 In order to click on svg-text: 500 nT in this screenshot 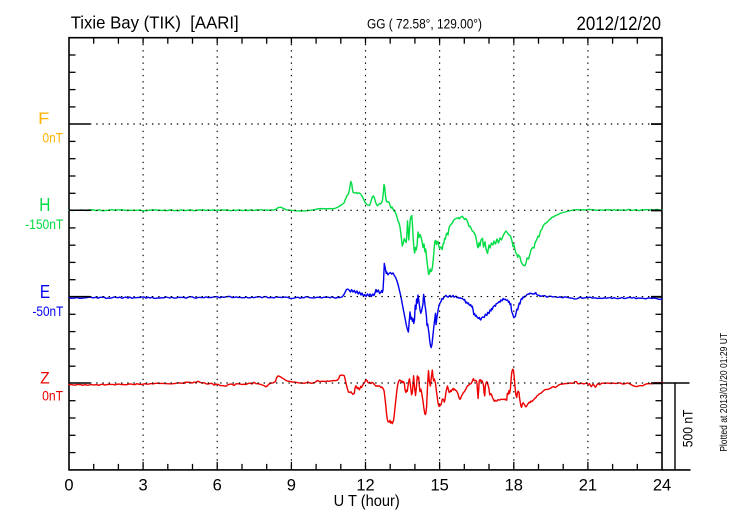, I will do `click(688, 428)`.